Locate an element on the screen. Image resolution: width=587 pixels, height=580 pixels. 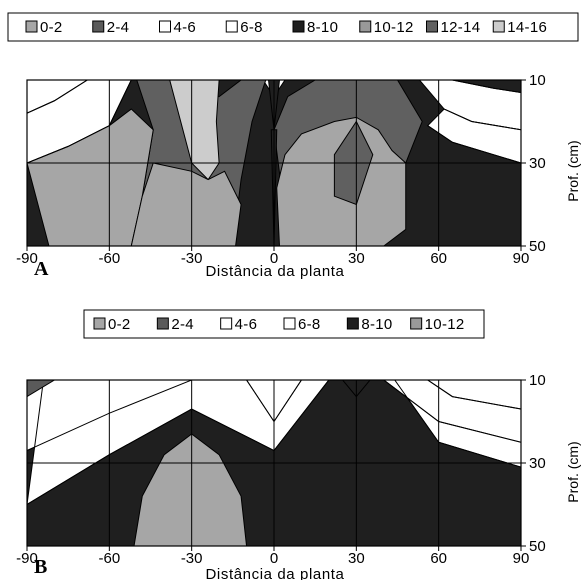
panel-label-a: A is located at coordinates (41, 269).